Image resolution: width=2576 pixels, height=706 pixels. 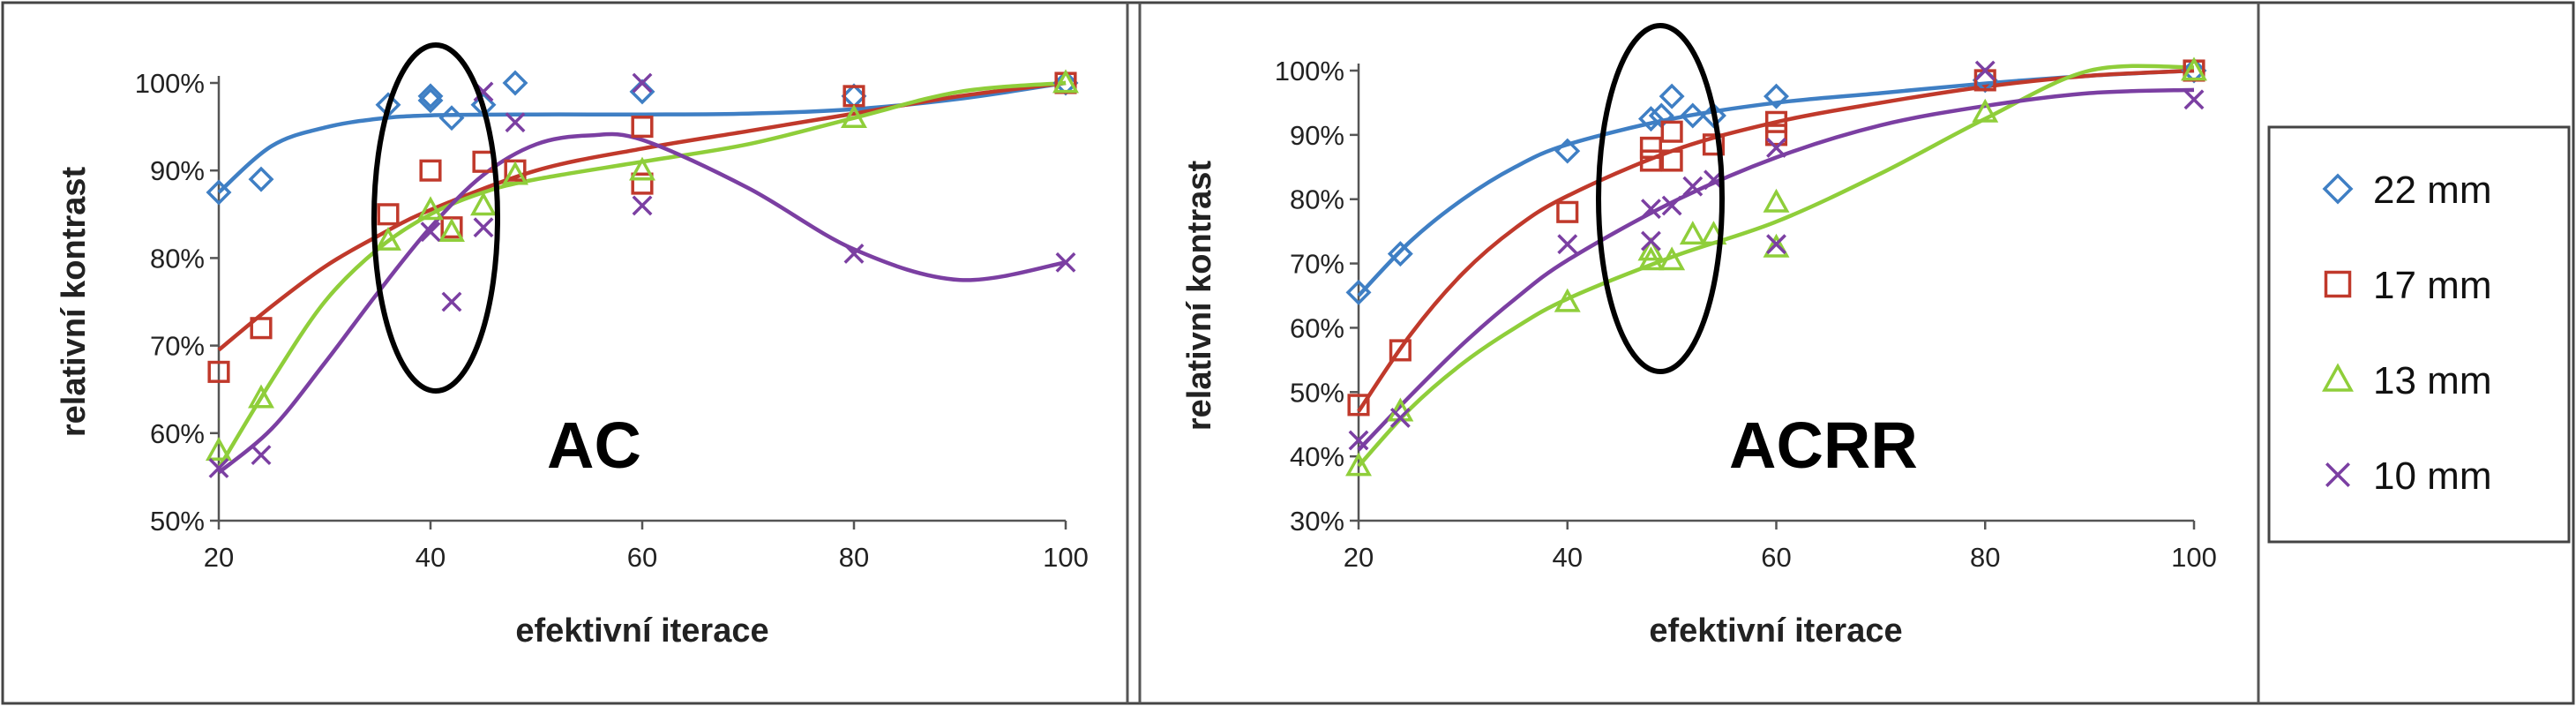 What do you see at coordinates (2432, 380) in the screenshot?
I see `legend-label: 13 mm` at bounding box center [2432, 380].